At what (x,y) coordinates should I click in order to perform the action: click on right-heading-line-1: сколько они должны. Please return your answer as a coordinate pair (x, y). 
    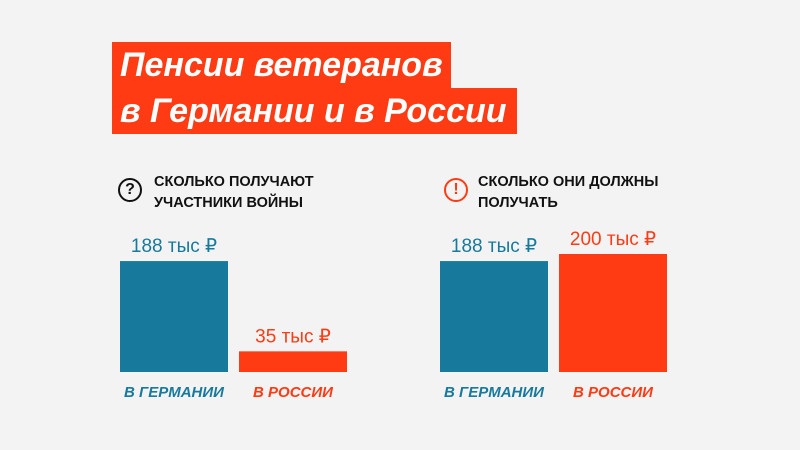
    Looking at the image, I should click on (568, 182).